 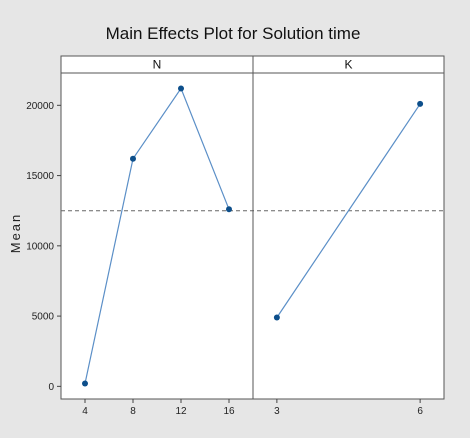 I want to click on y-axis: 0 5000 10000 15000 20000, so click(x=43, y=247).